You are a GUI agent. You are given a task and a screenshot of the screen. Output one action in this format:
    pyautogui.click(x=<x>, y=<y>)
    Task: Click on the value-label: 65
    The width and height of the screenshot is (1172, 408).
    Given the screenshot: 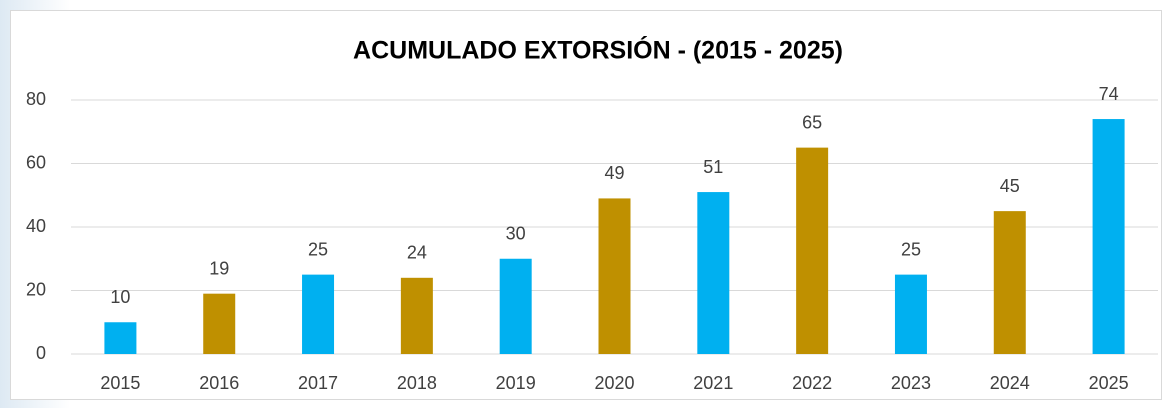 What is the action you would take?
    pyautogui.click(x=812, y=122)
    